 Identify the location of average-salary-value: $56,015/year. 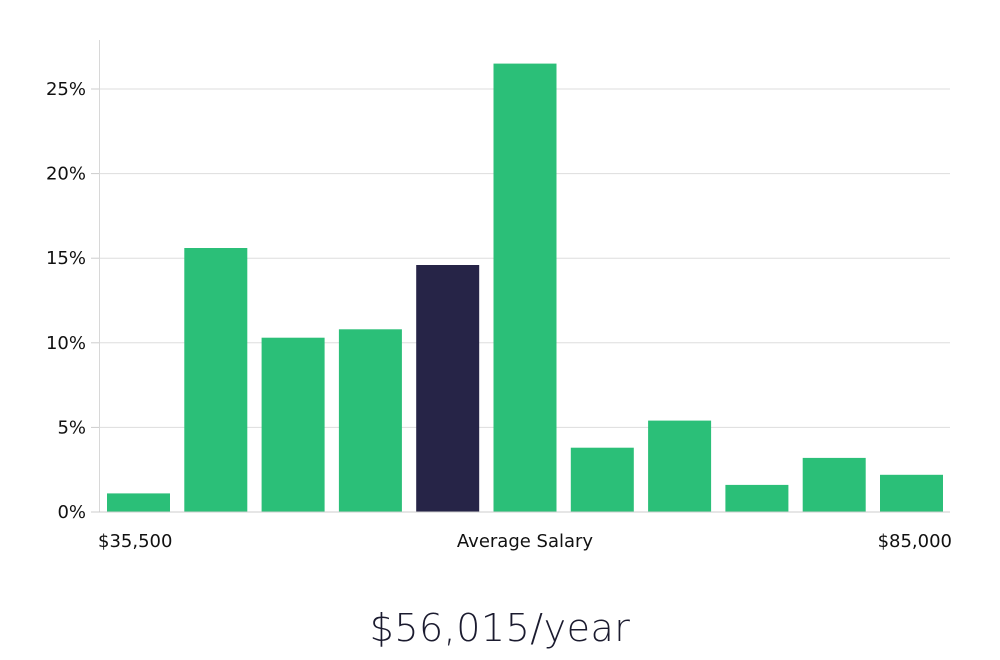
(500, 628).